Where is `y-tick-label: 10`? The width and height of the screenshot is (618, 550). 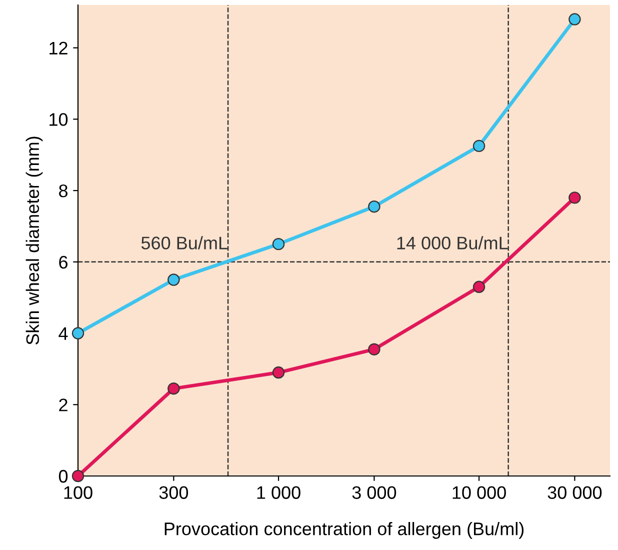 y-tick-label: 10 is located at coordinates (59, 119).